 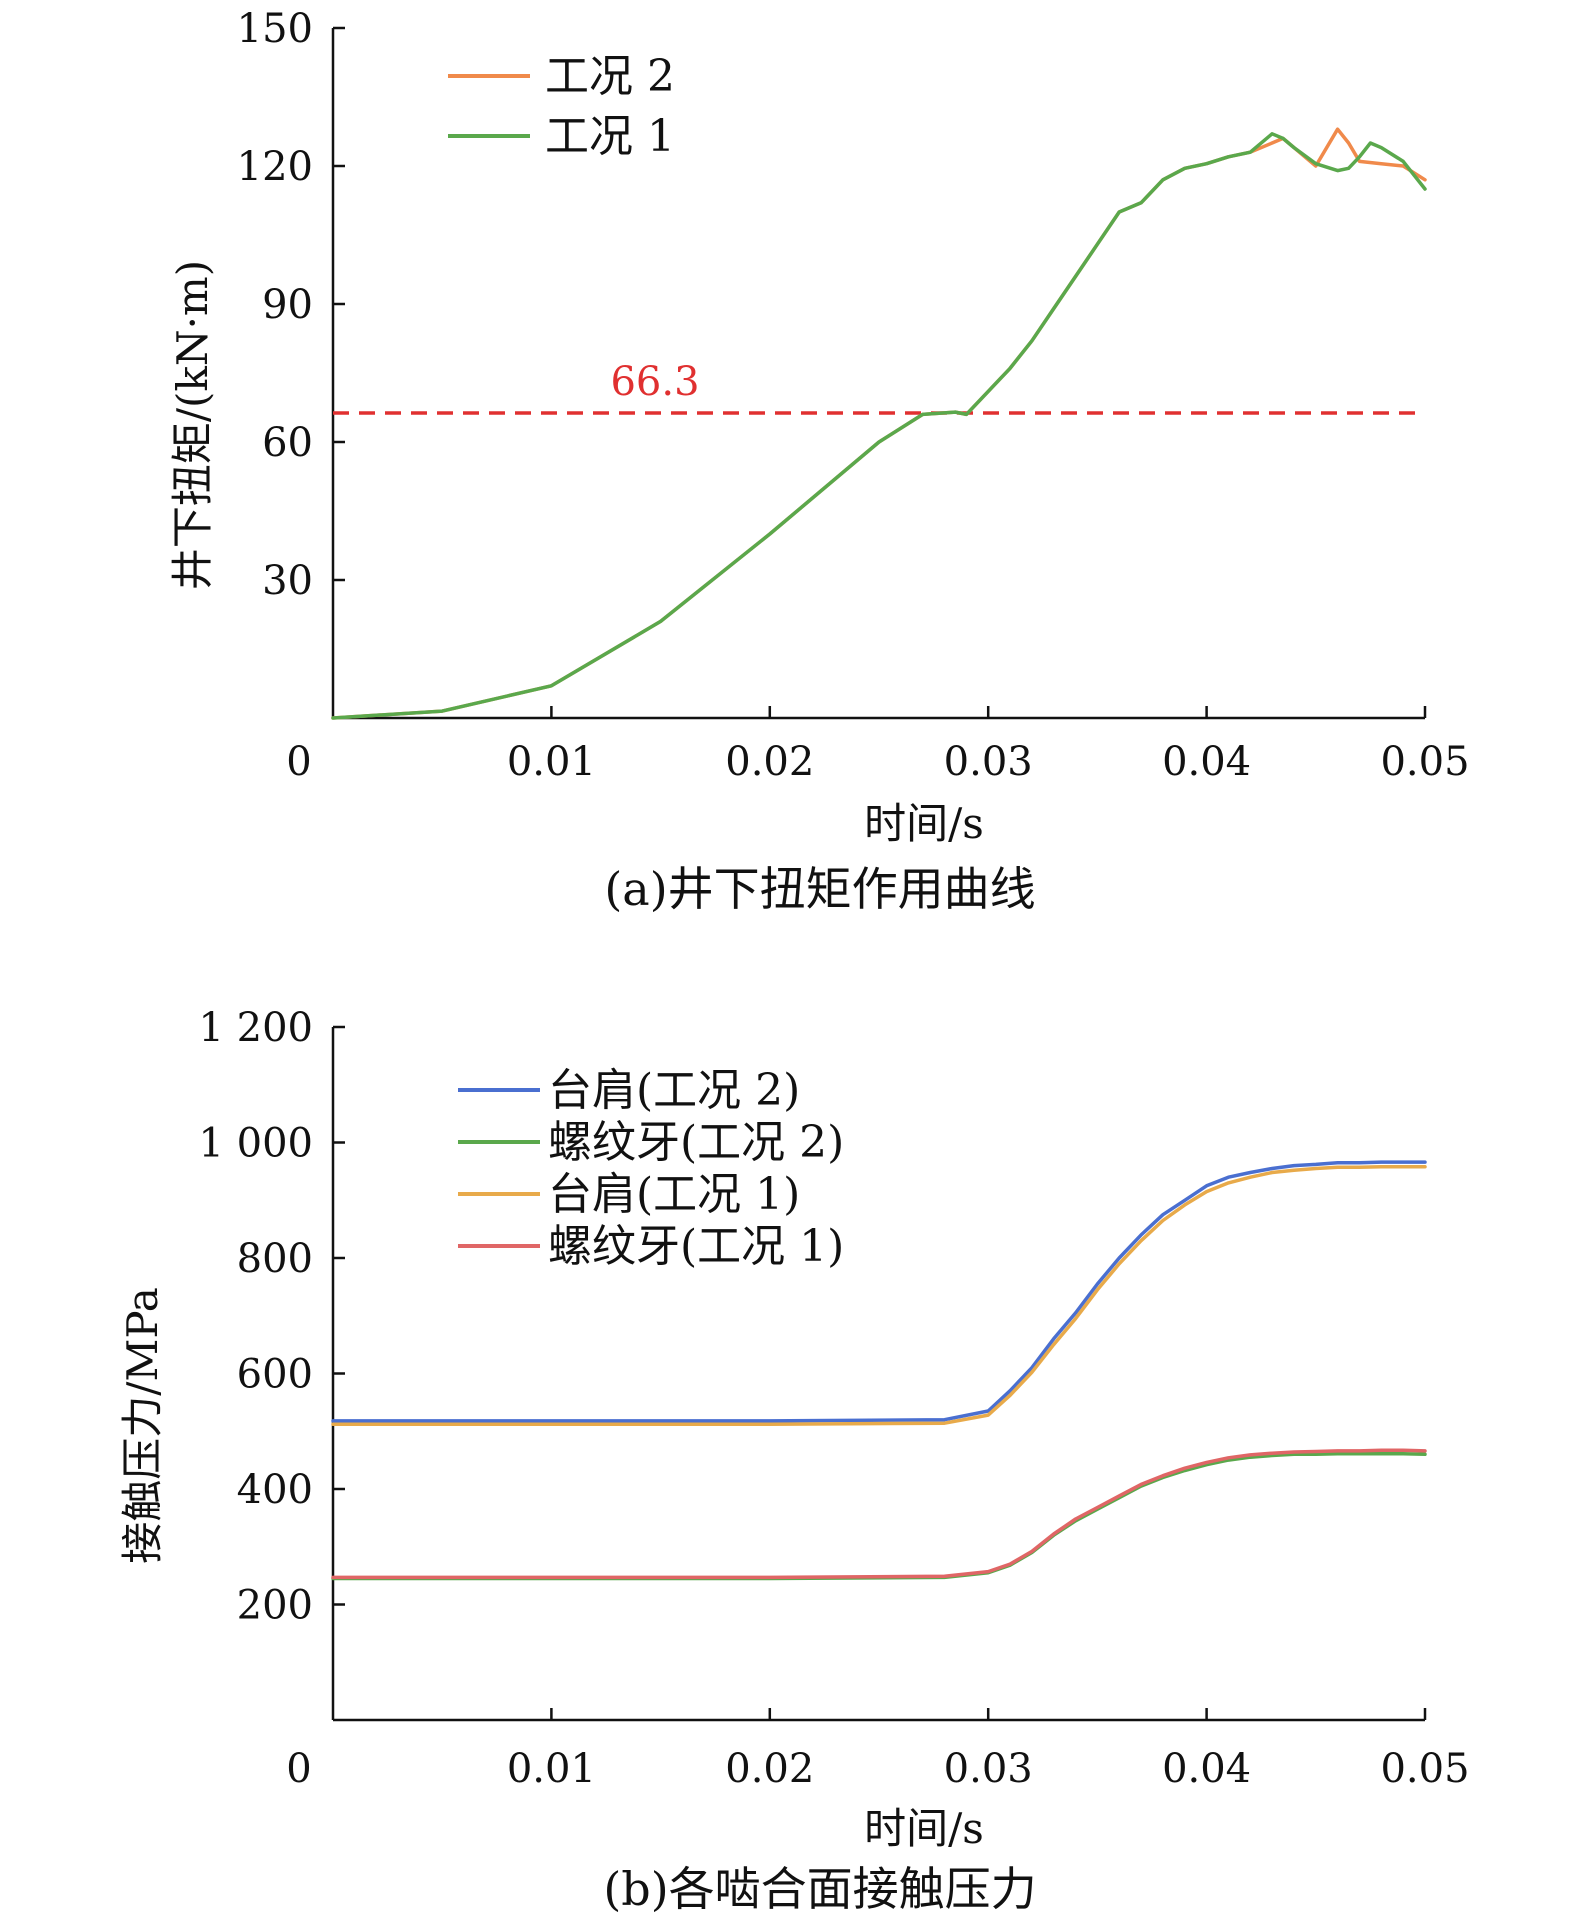 I want to click on legend-label: 螺纹牙(工况 2), so click(x=696, y=1142).